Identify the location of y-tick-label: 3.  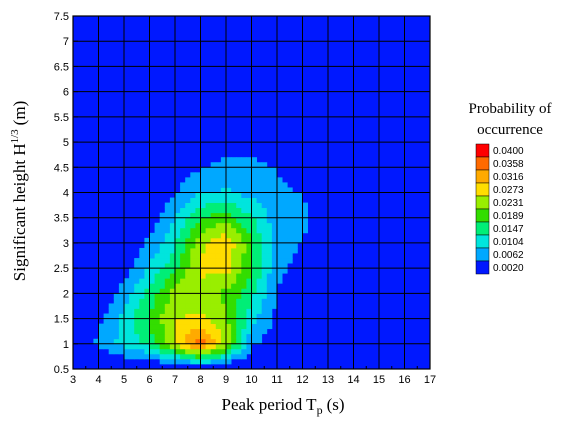
(66, 244).